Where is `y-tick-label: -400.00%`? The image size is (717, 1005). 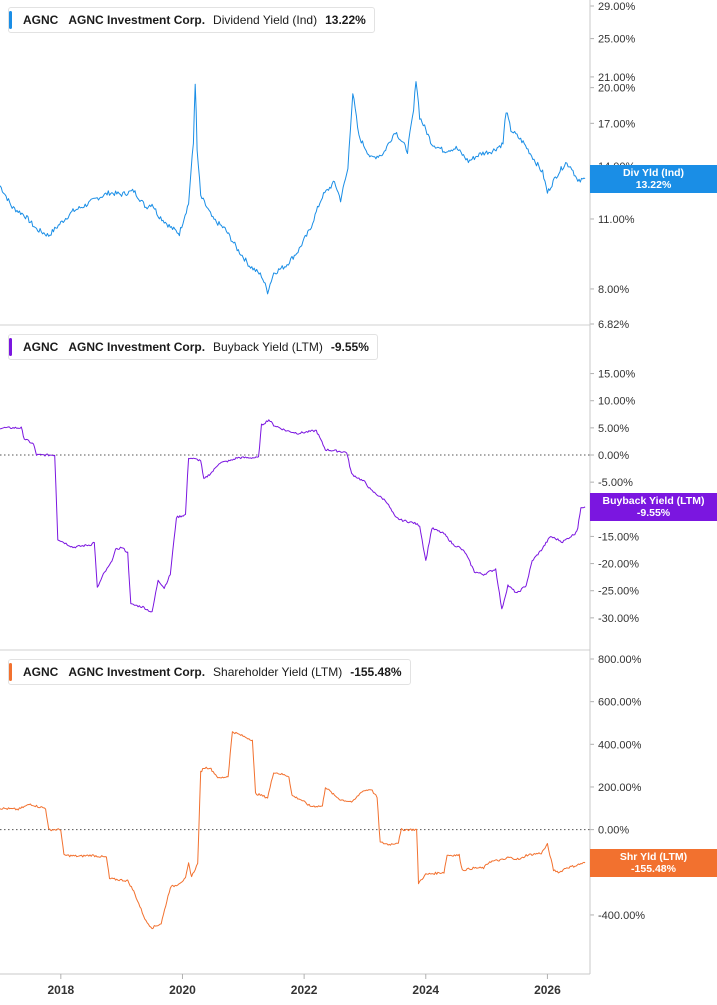 y-tick-label: -400.00% is located at coordinates (621, 916).